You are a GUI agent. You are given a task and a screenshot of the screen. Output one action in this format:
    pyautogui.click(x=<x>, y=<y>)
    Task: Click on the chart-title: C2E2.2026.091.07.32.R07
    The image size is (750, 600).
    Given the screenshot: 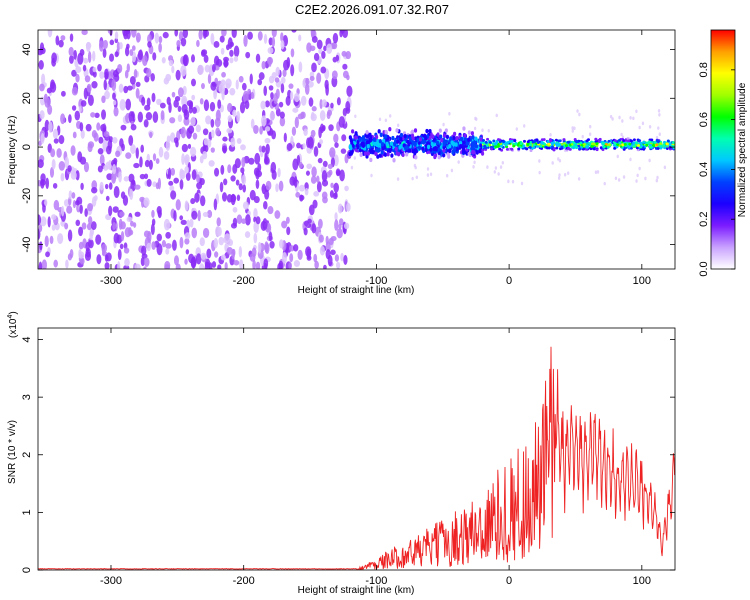 What is the action you would take?
    pyautogui.click(x=372, y=9)
    